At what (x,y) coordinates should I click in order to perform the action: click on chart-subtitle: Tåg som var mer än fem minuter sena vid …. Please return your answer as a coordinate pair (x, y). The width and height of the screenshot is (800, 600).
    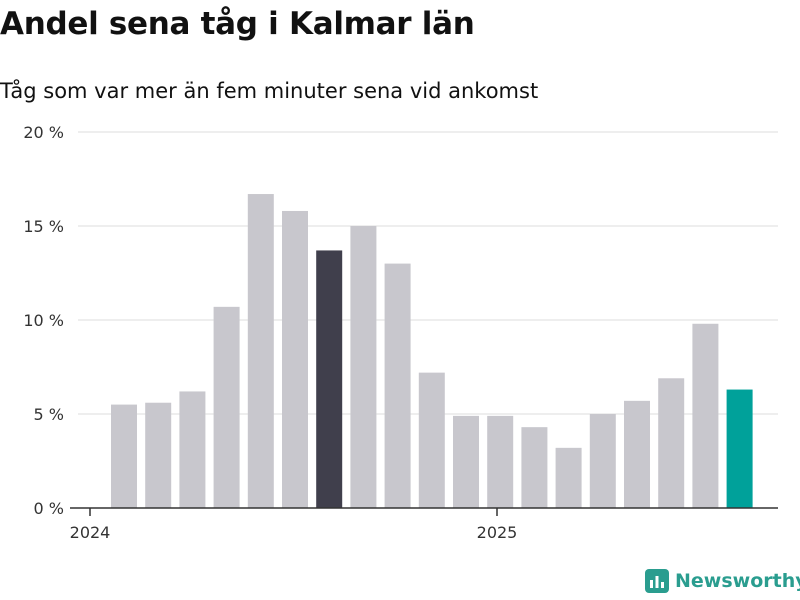
    Looking at the image, I should click on (269, 91).